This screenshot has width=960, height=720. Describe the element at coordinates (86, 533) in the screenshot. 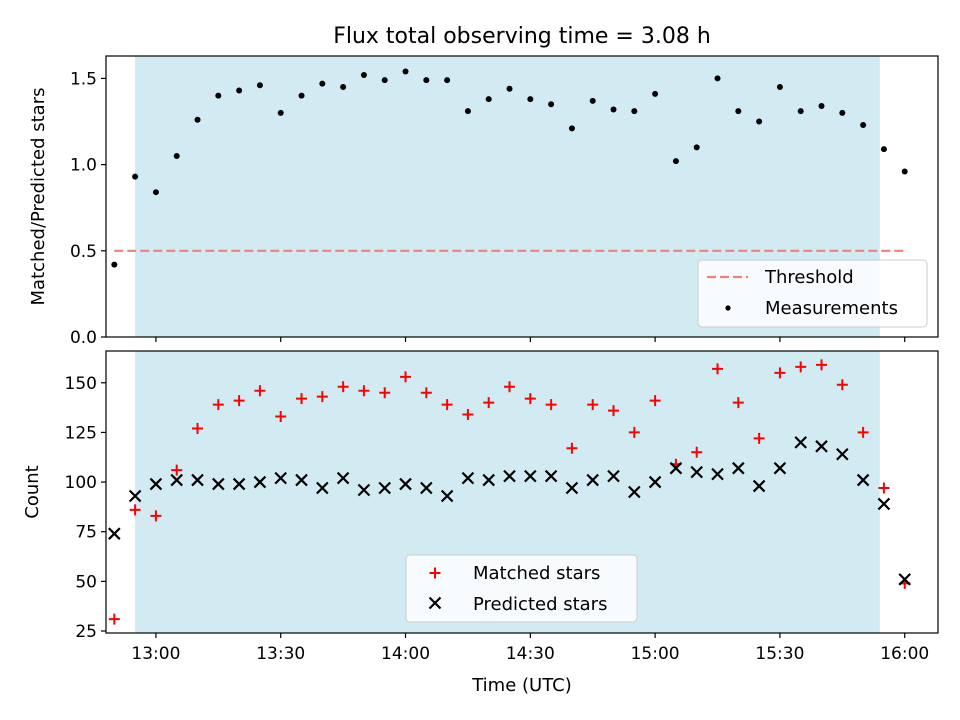

I see `y-tick-label: 75` at that location.